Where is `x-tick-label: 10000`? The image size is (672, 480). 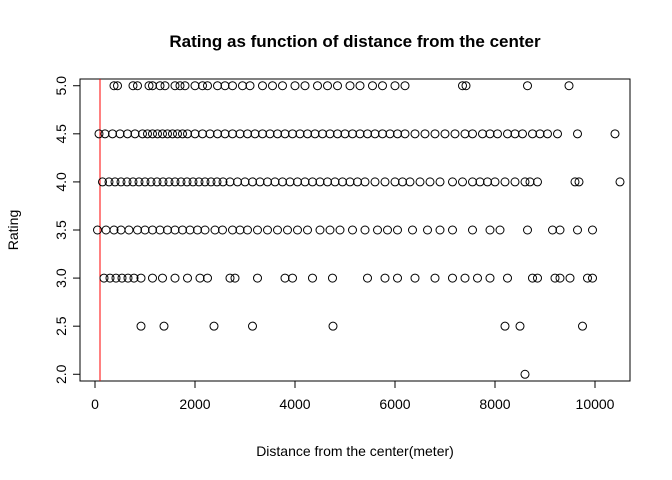 x-tick-label: 10000 is located at coordinates (595, 404).